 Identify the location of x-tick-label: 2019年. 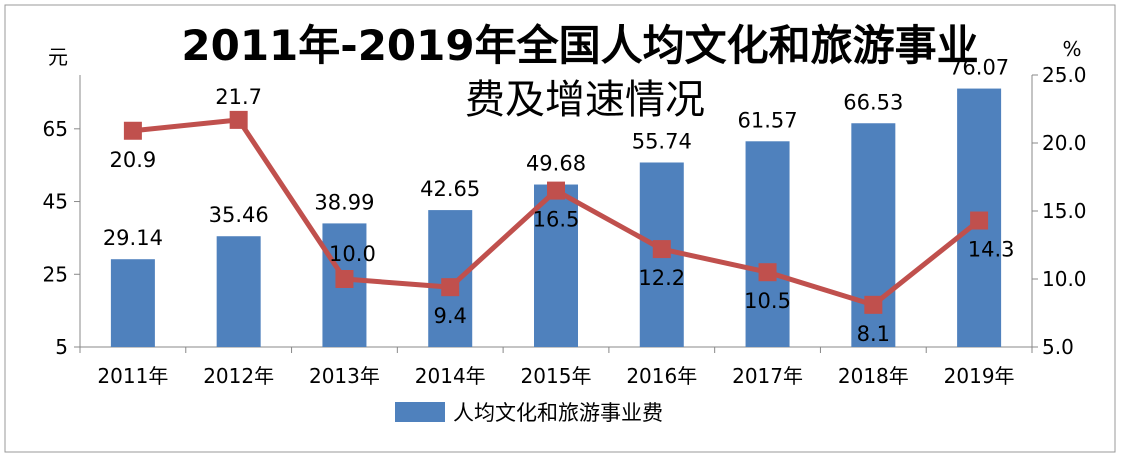
(979, 376).